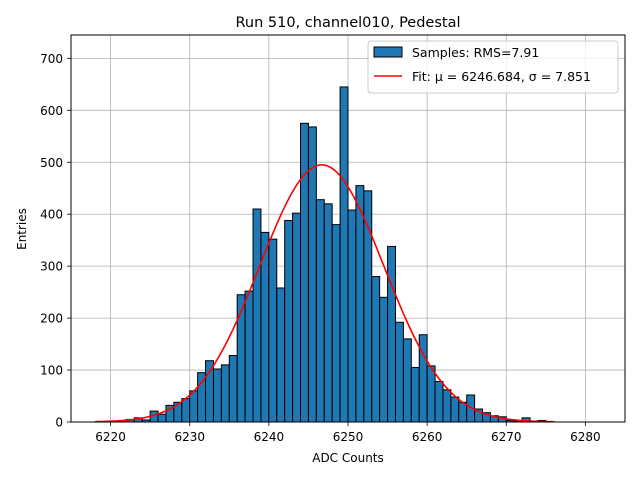  I want to click on x-tick-label: 6220, so click(110, 437).